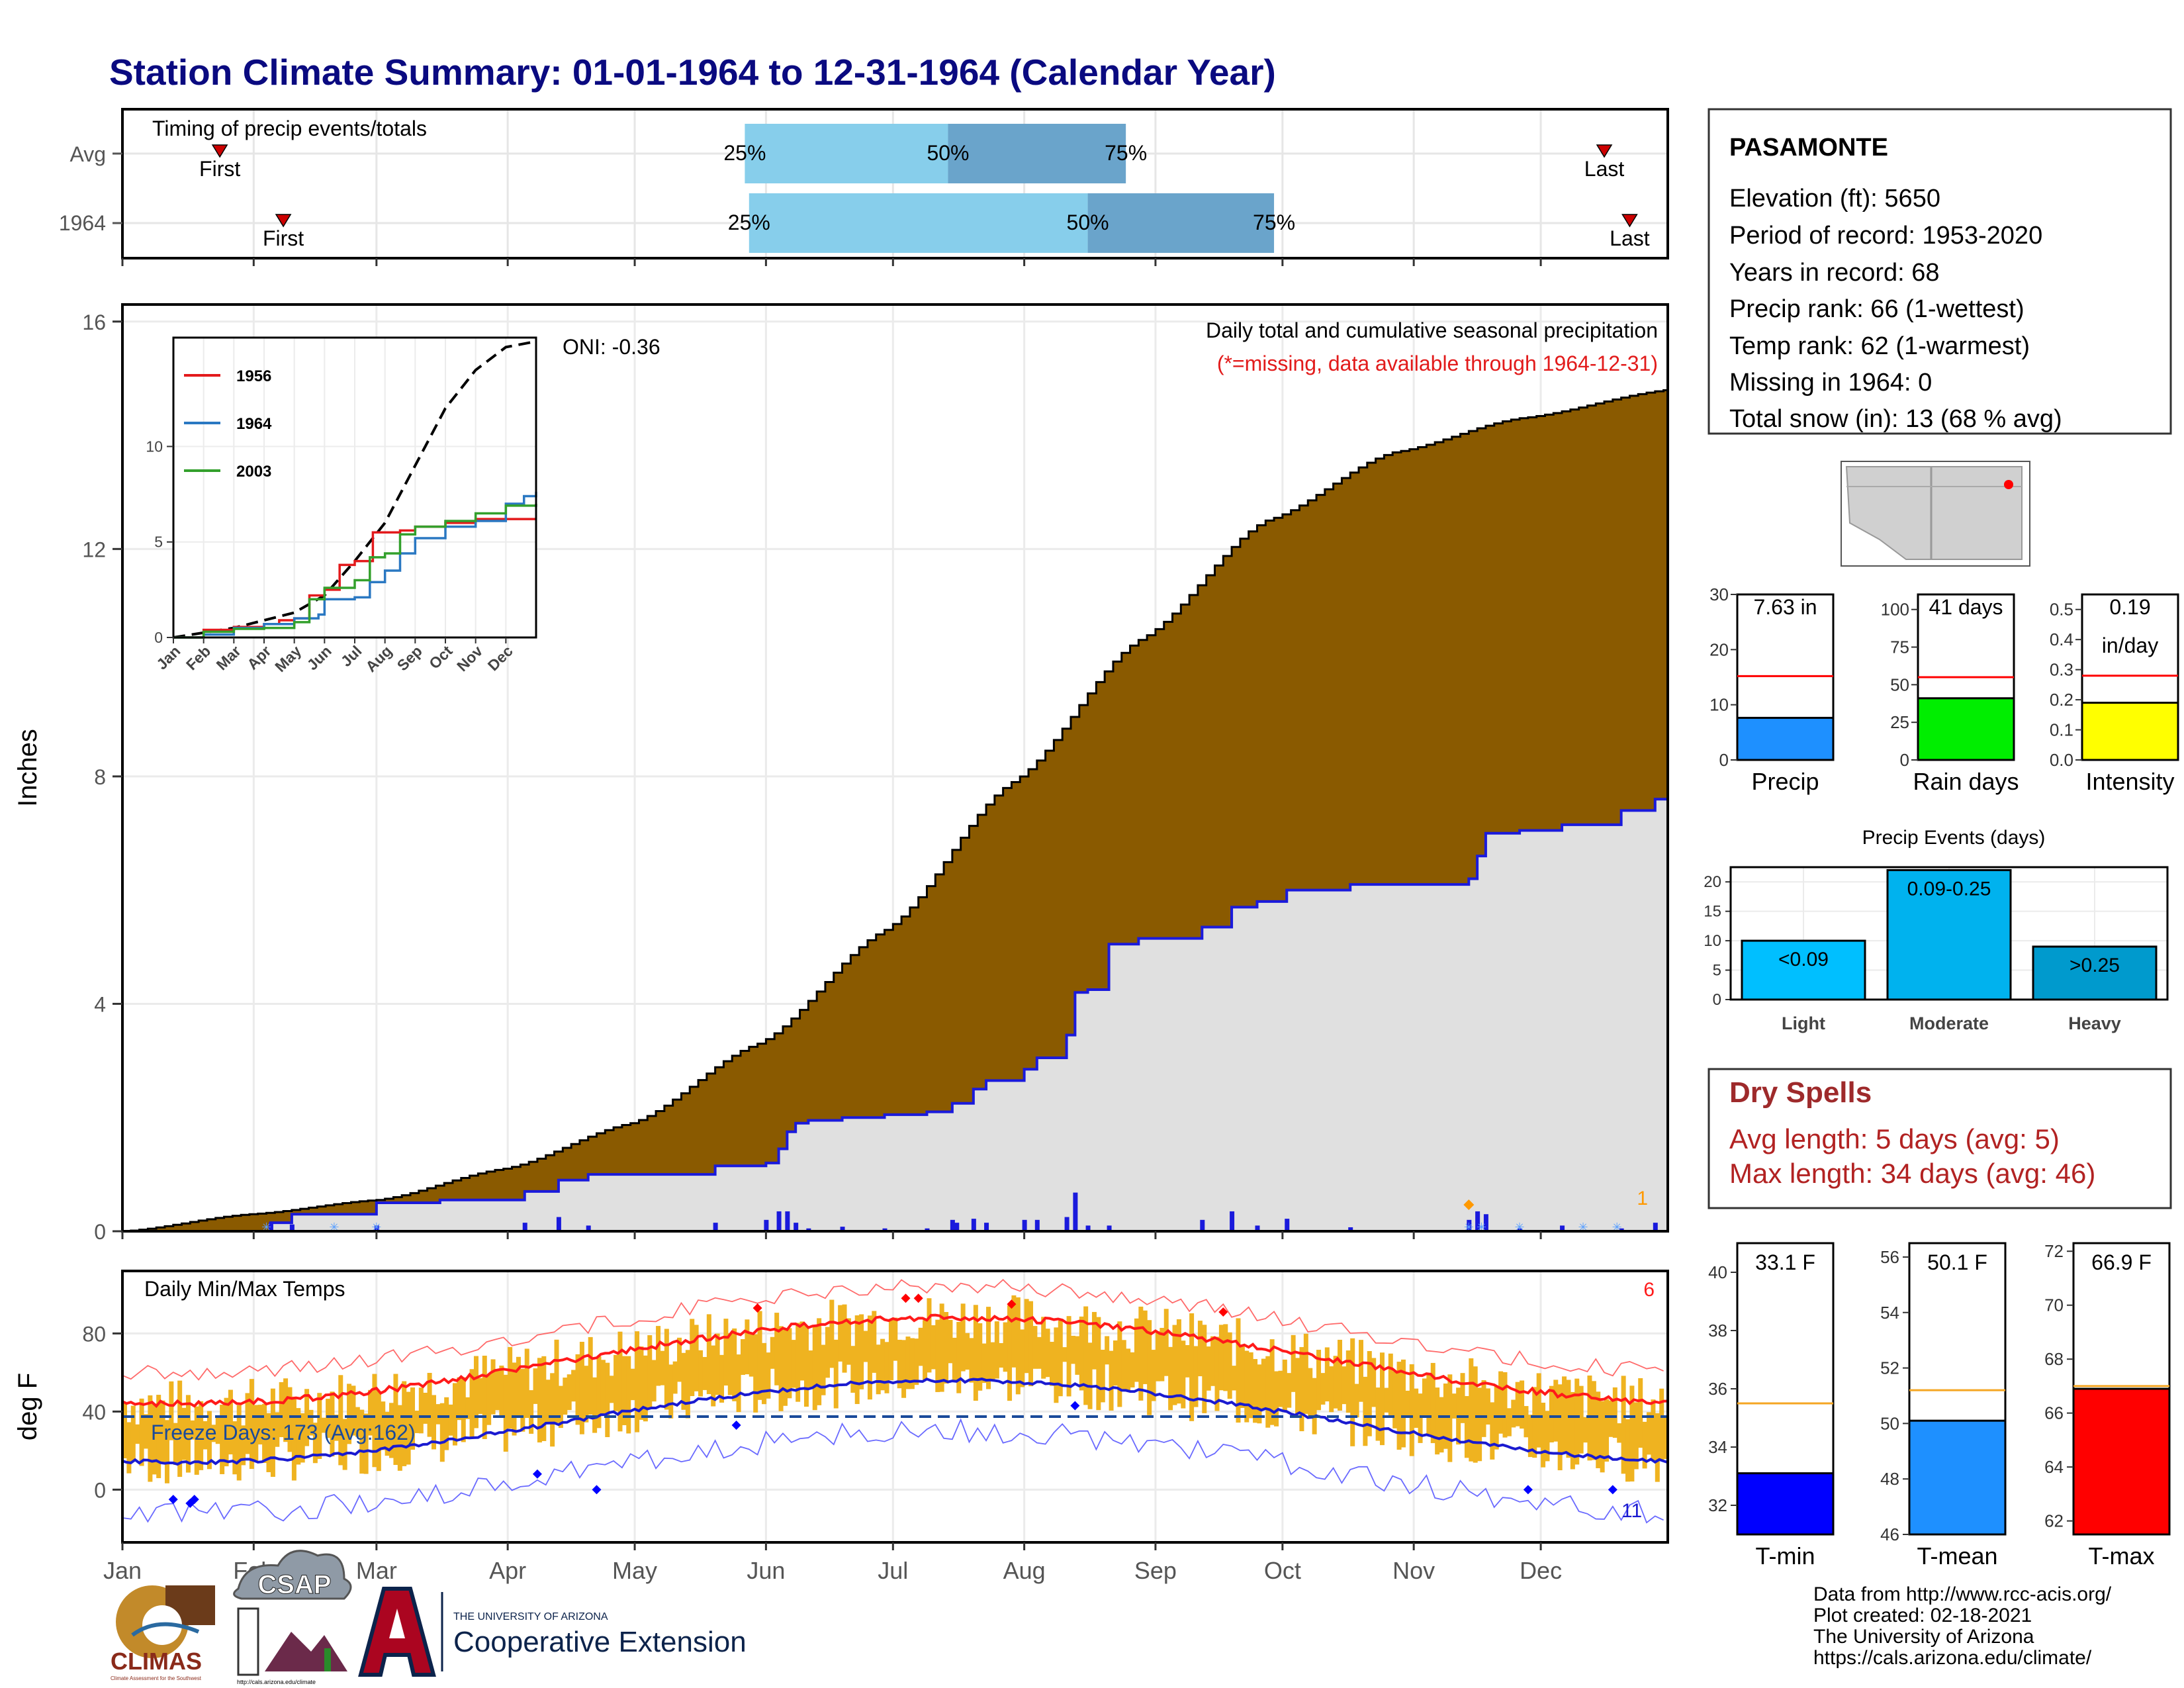 This screenshot has height=1688, width=2184. I want to click on temp-mini-ytick-label: 72, so click(2054, 1251).